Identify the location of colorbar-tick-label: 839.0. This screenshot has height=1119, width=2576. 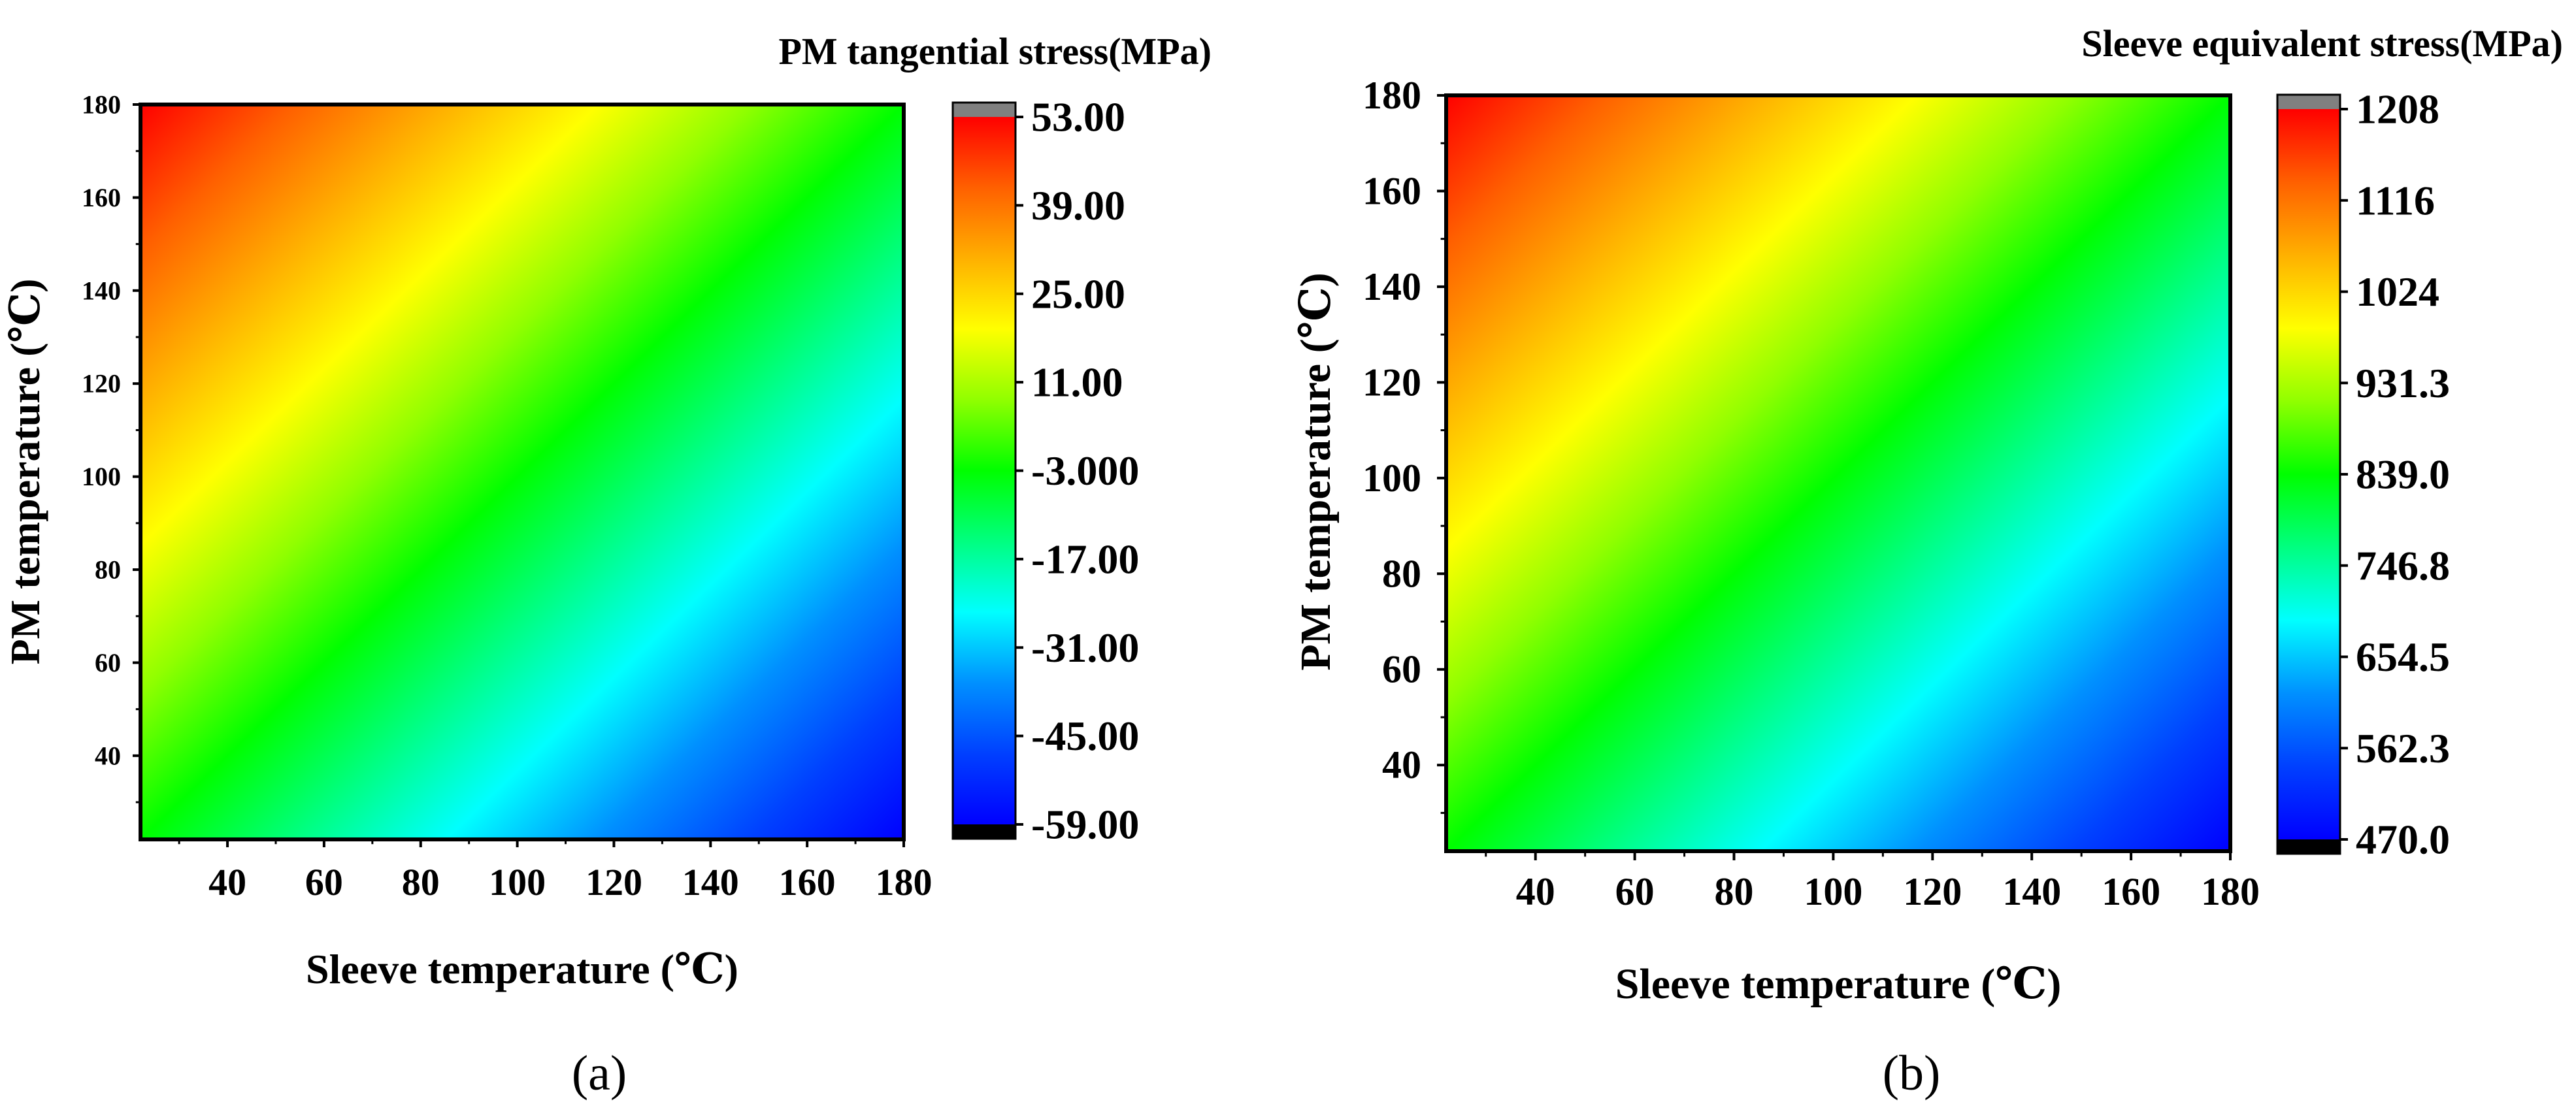
(2403, 474).